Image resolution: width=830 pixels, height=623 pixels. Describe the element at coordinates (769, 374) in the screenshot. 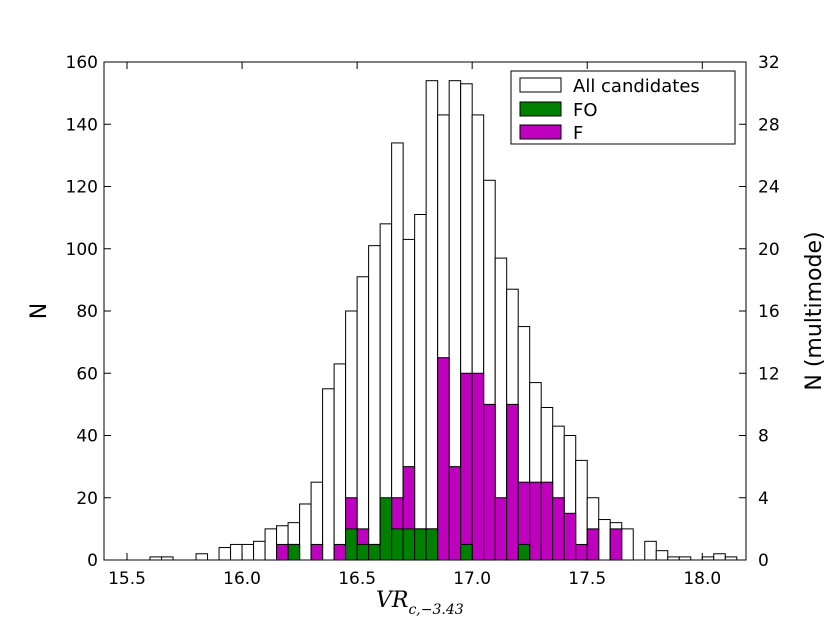

I see `y2-tick-label-3: 12` at that location.